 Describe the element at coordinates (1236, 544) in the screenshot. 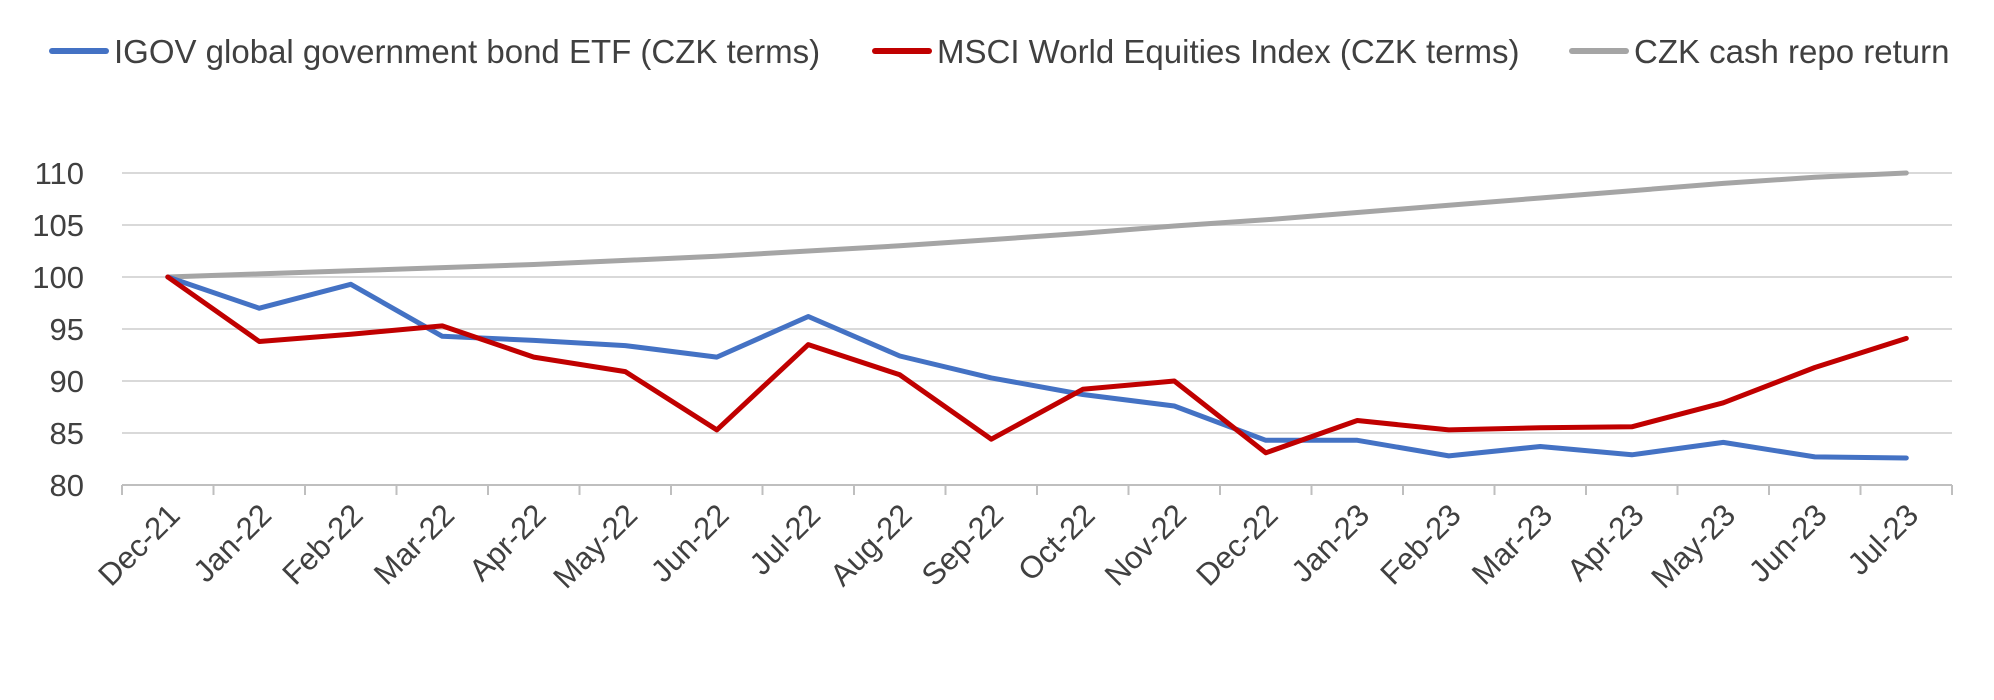

I see `x-tick-label: Dec-22` at that location.